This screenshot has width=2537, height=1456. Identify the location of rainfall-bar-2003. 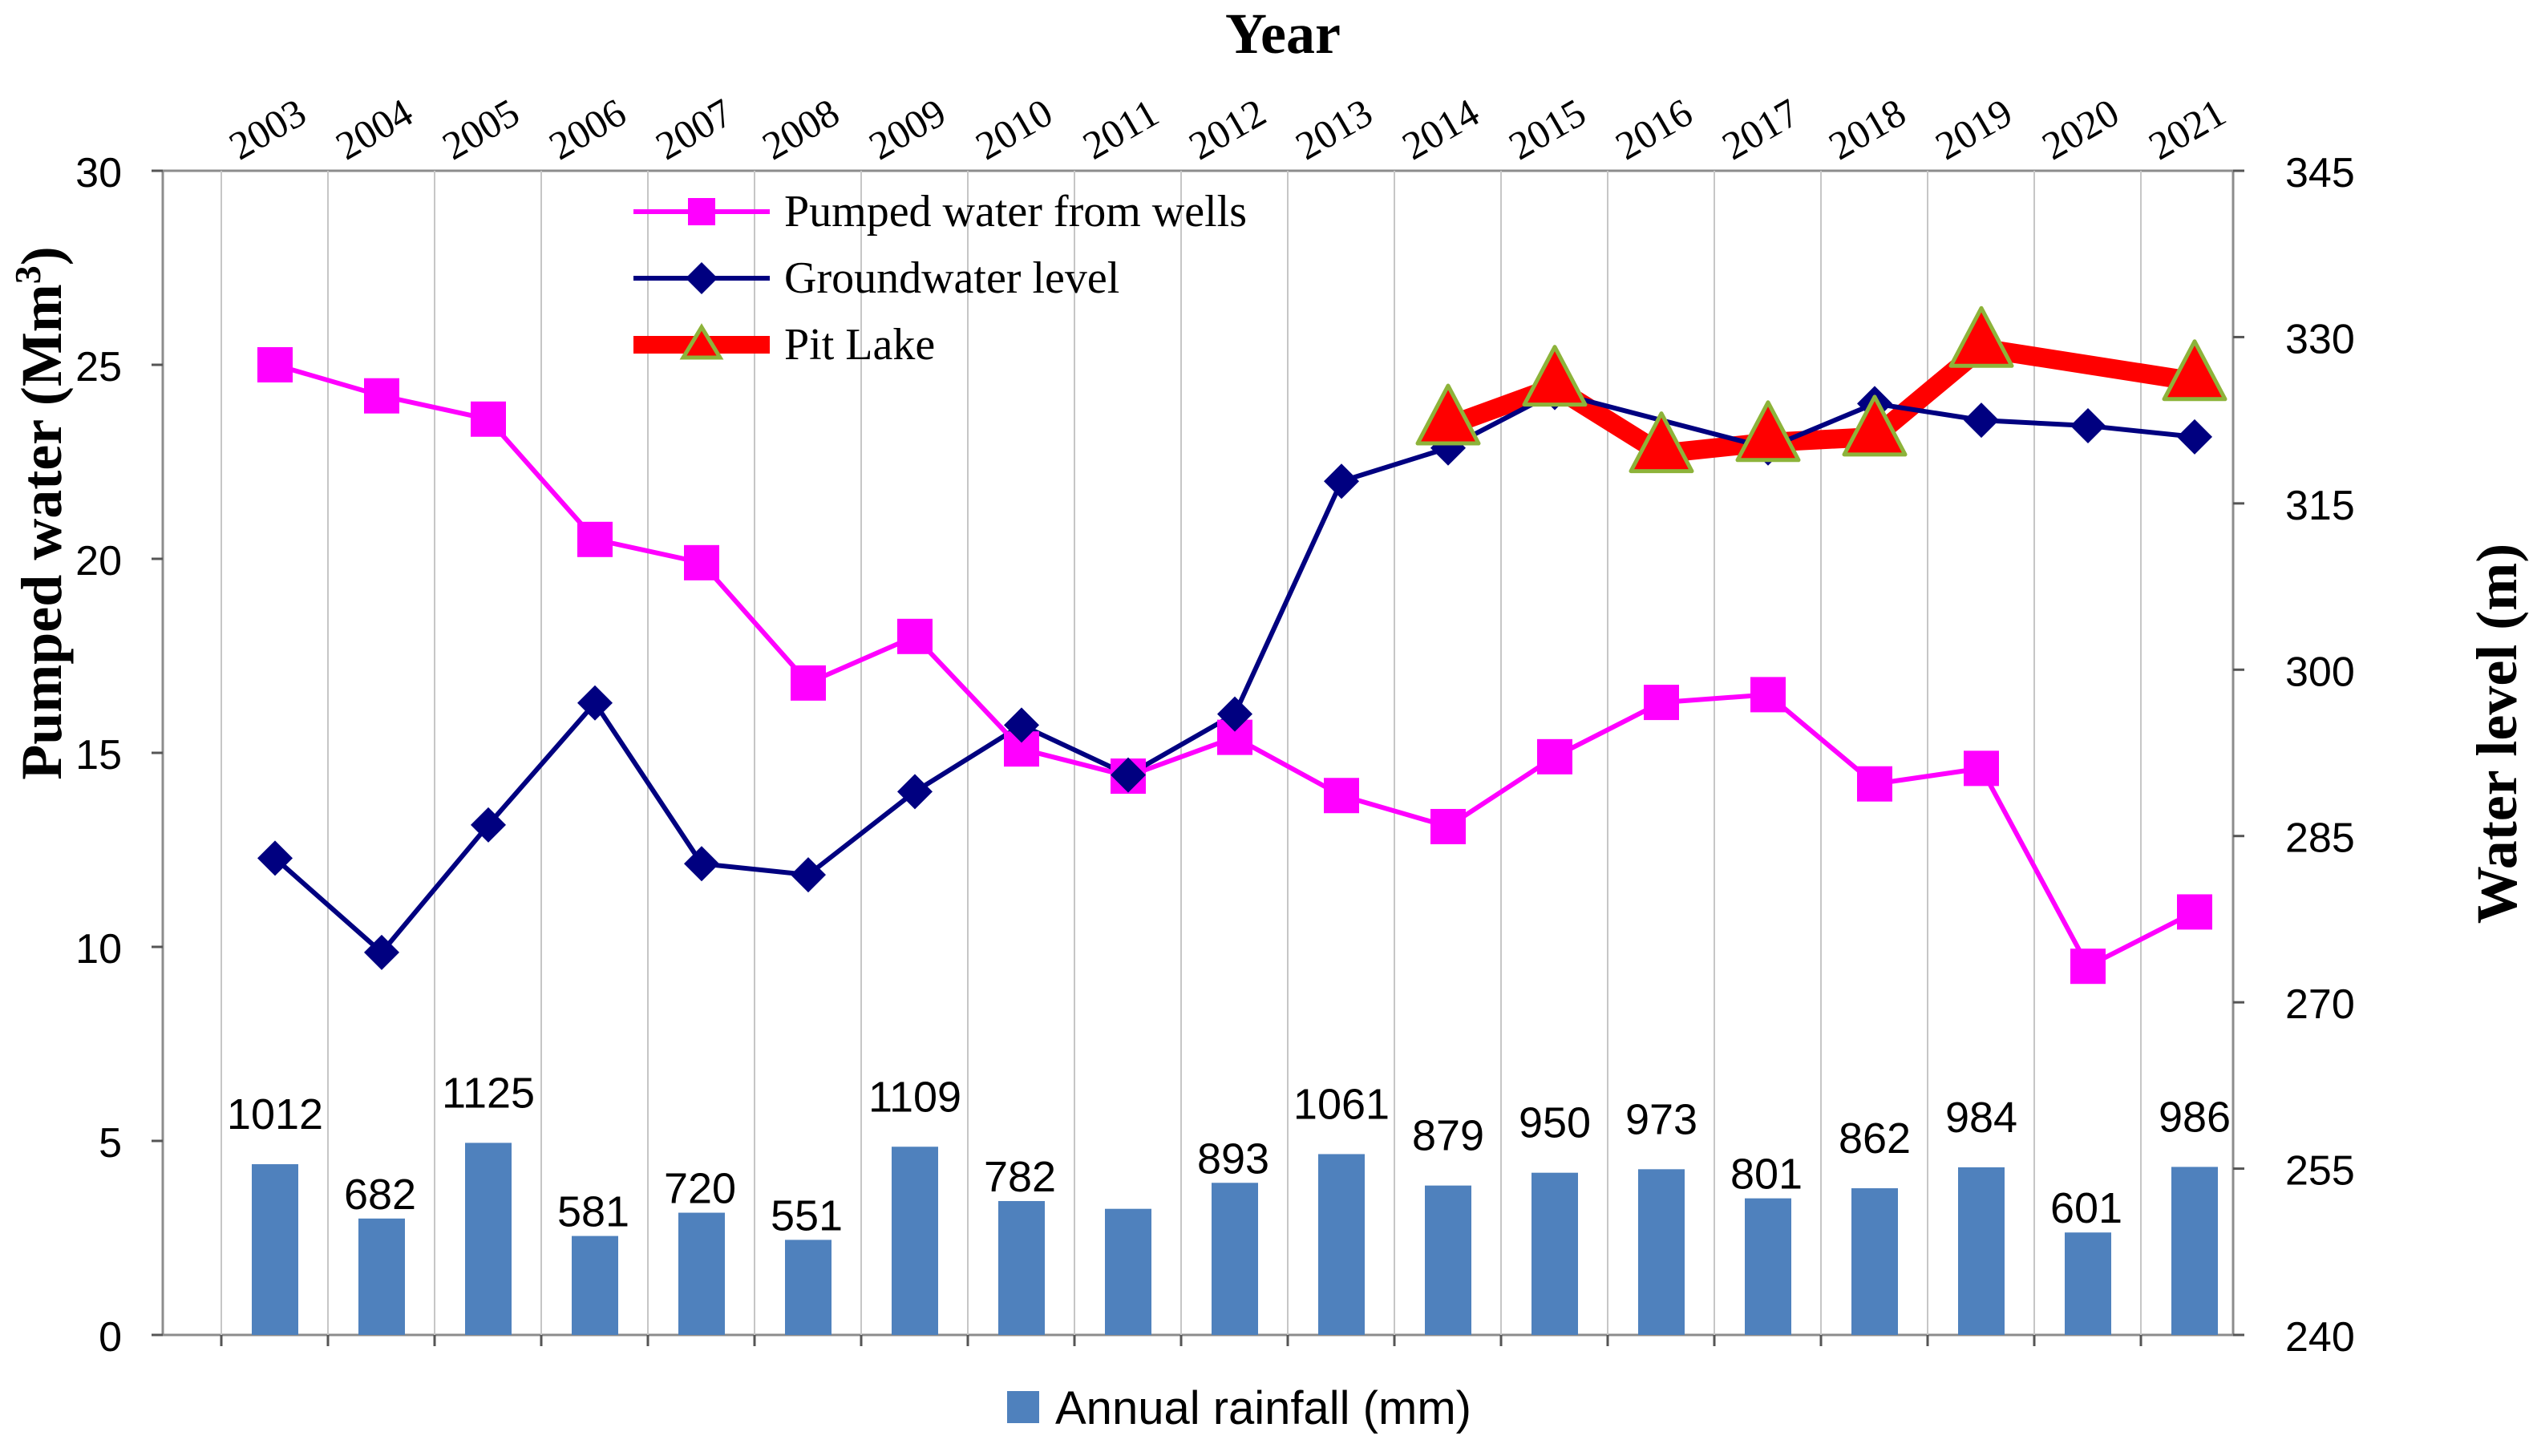
(275, 1249).